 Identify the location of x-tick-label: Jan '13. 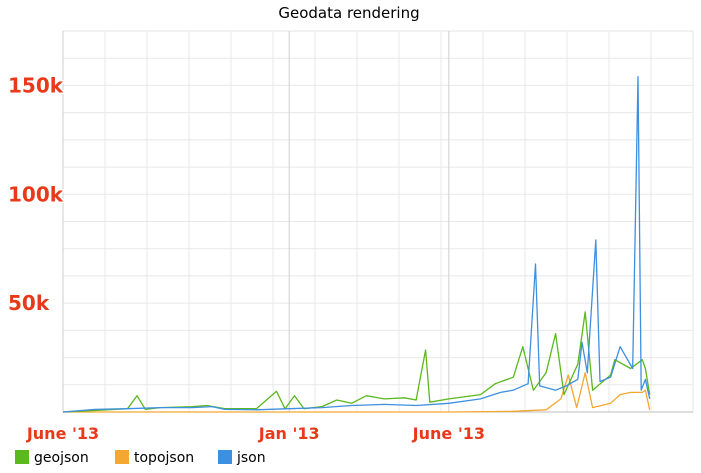
(289, 433).